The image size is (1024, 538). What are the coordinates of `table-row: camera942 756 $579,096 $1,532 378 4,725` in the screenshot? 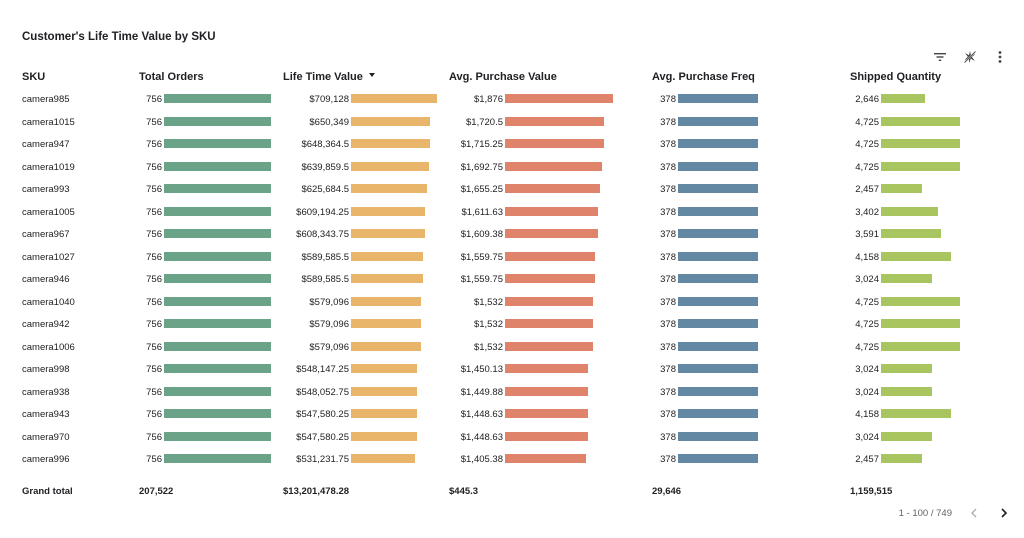 It's located at (512, 325).